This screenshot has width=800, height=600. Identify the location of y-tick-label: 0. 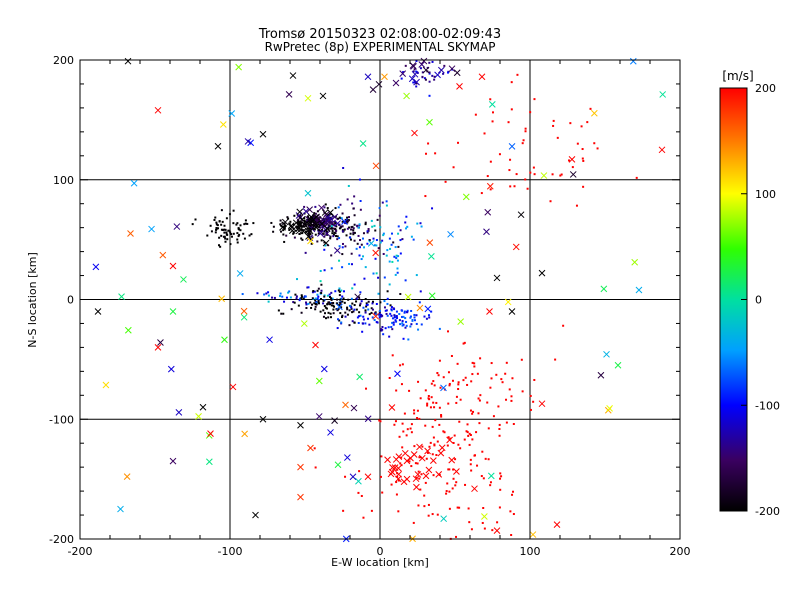
(70, 300).